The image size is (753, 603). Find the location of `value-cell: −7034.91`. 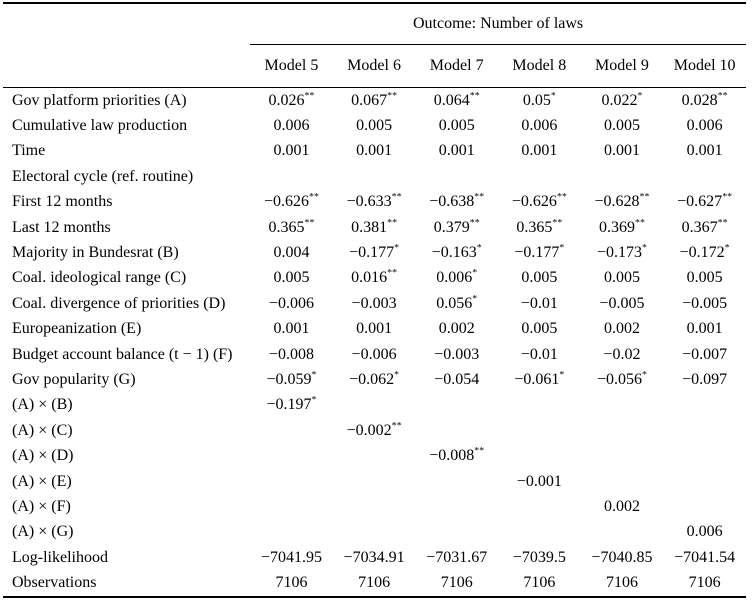

value-cell: −7034.91 is located at coordinates (374, 557).